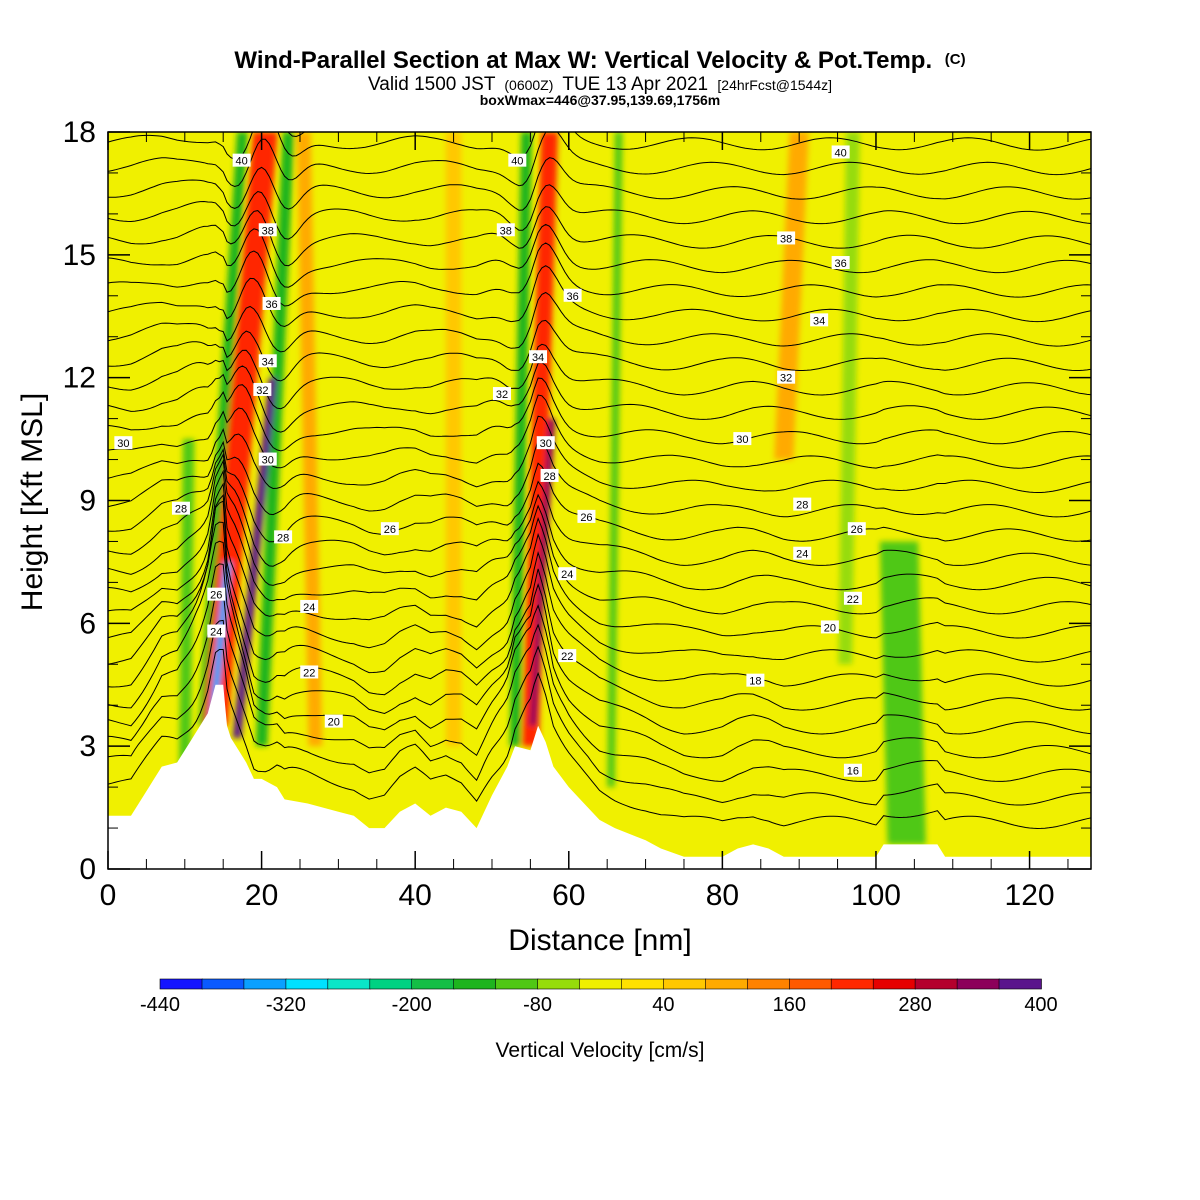  I want to click on contour-label-text: 26, so click(857, 530).